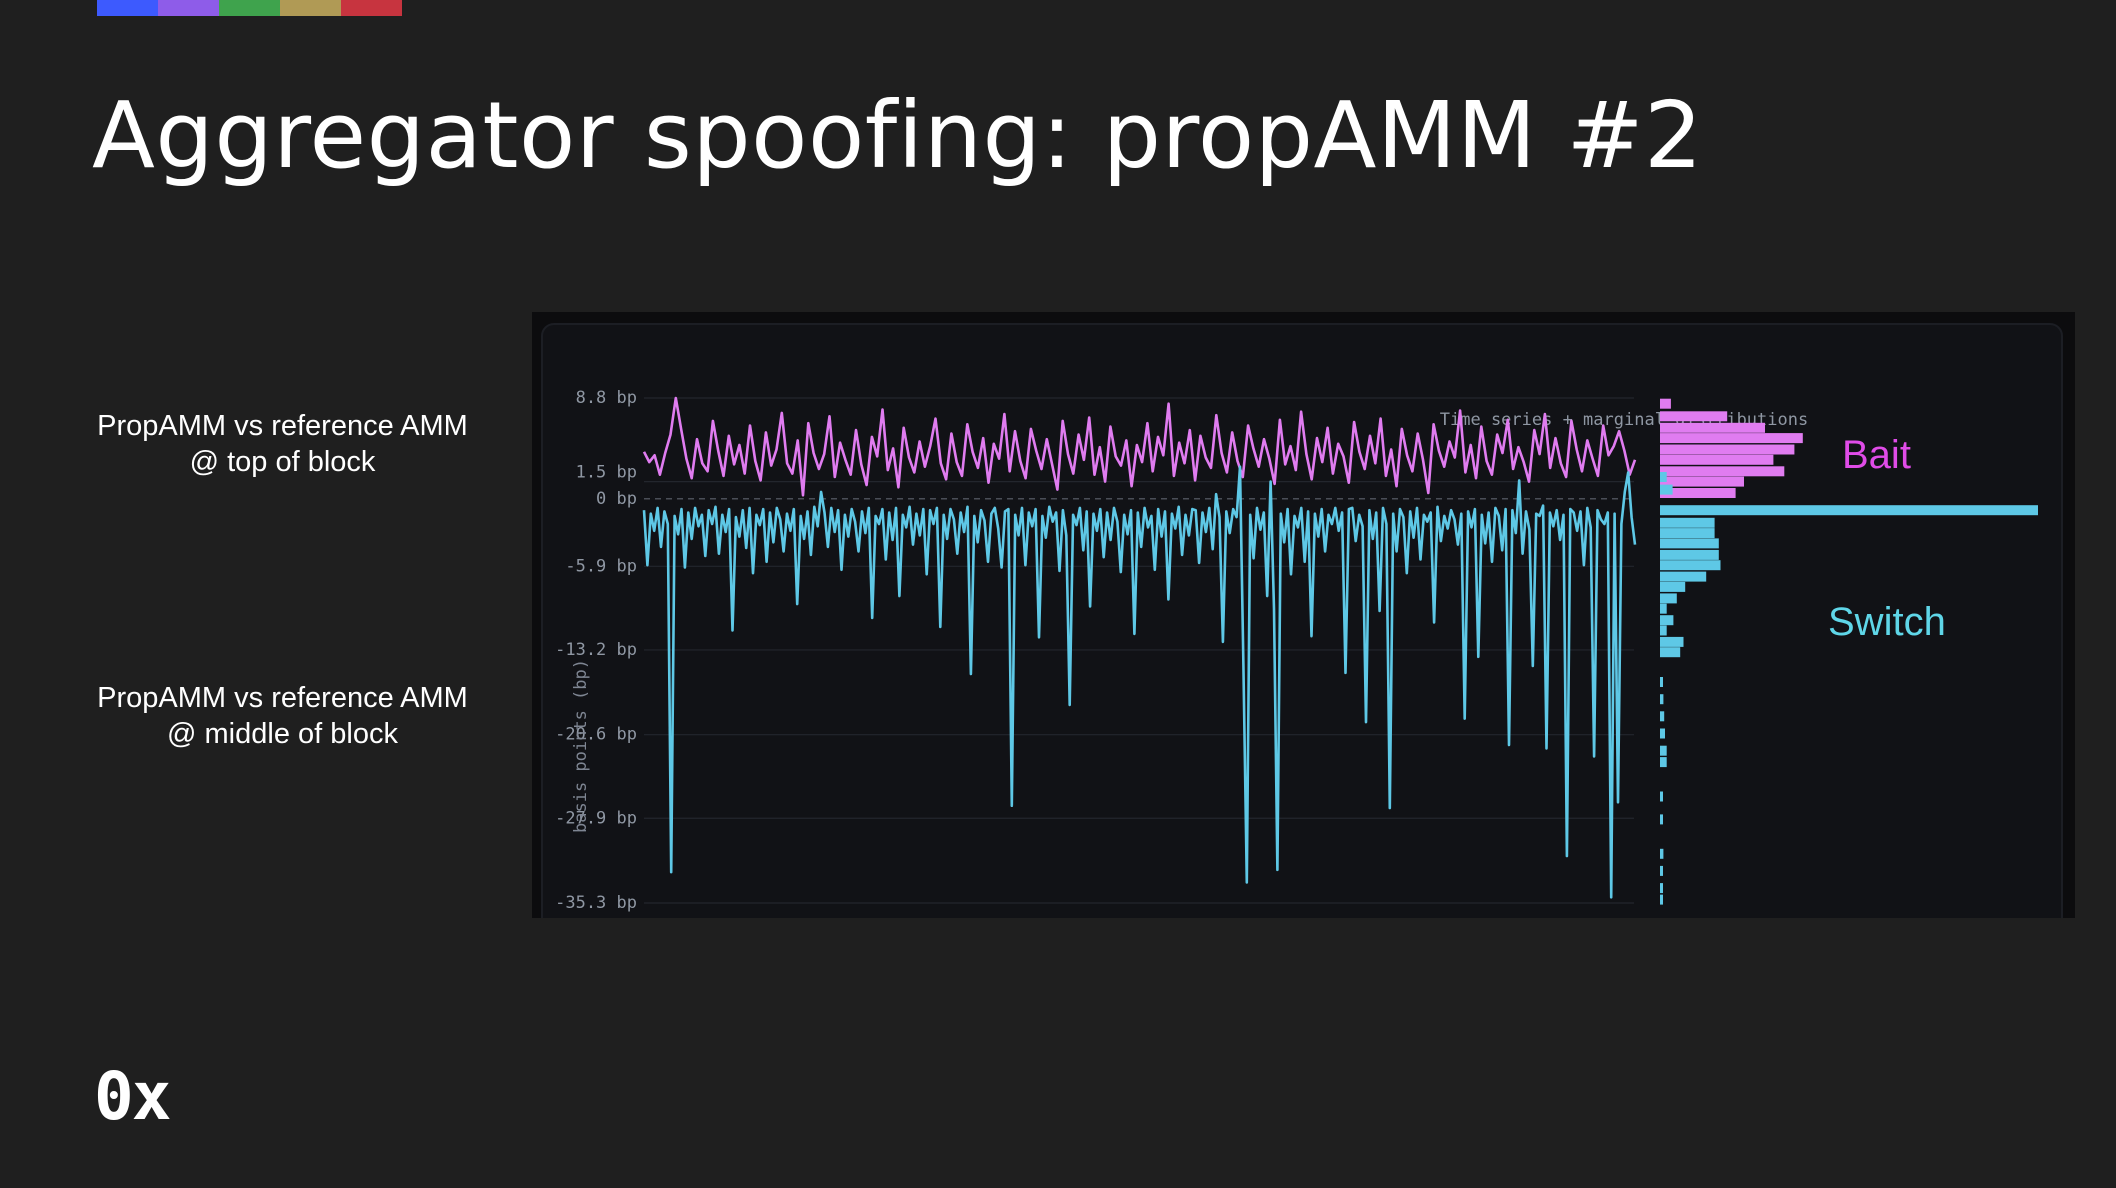 The height and width of the screenshot is (1188, 2116). What do you see at coordinates (282, 734) in the screenshot?
I see `label-mid-line2: @ middle of block` at bounding box center [282, 734].